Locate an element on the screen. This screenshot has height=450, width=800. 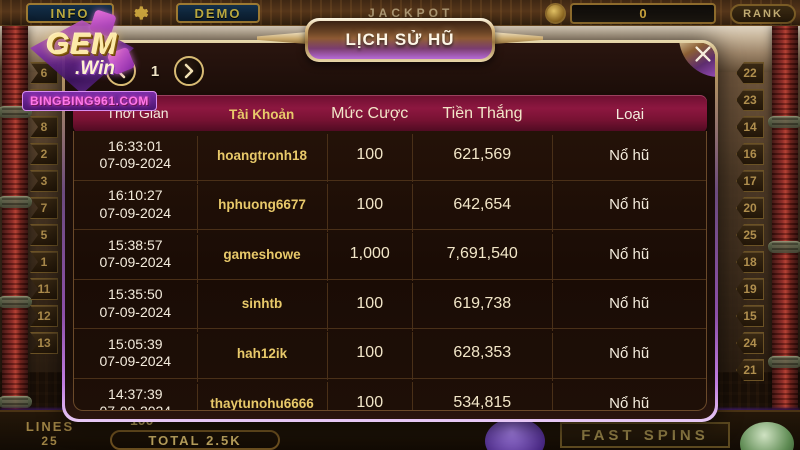
cell-time-value: 15:38:57 is located at coordinates (135, 244).